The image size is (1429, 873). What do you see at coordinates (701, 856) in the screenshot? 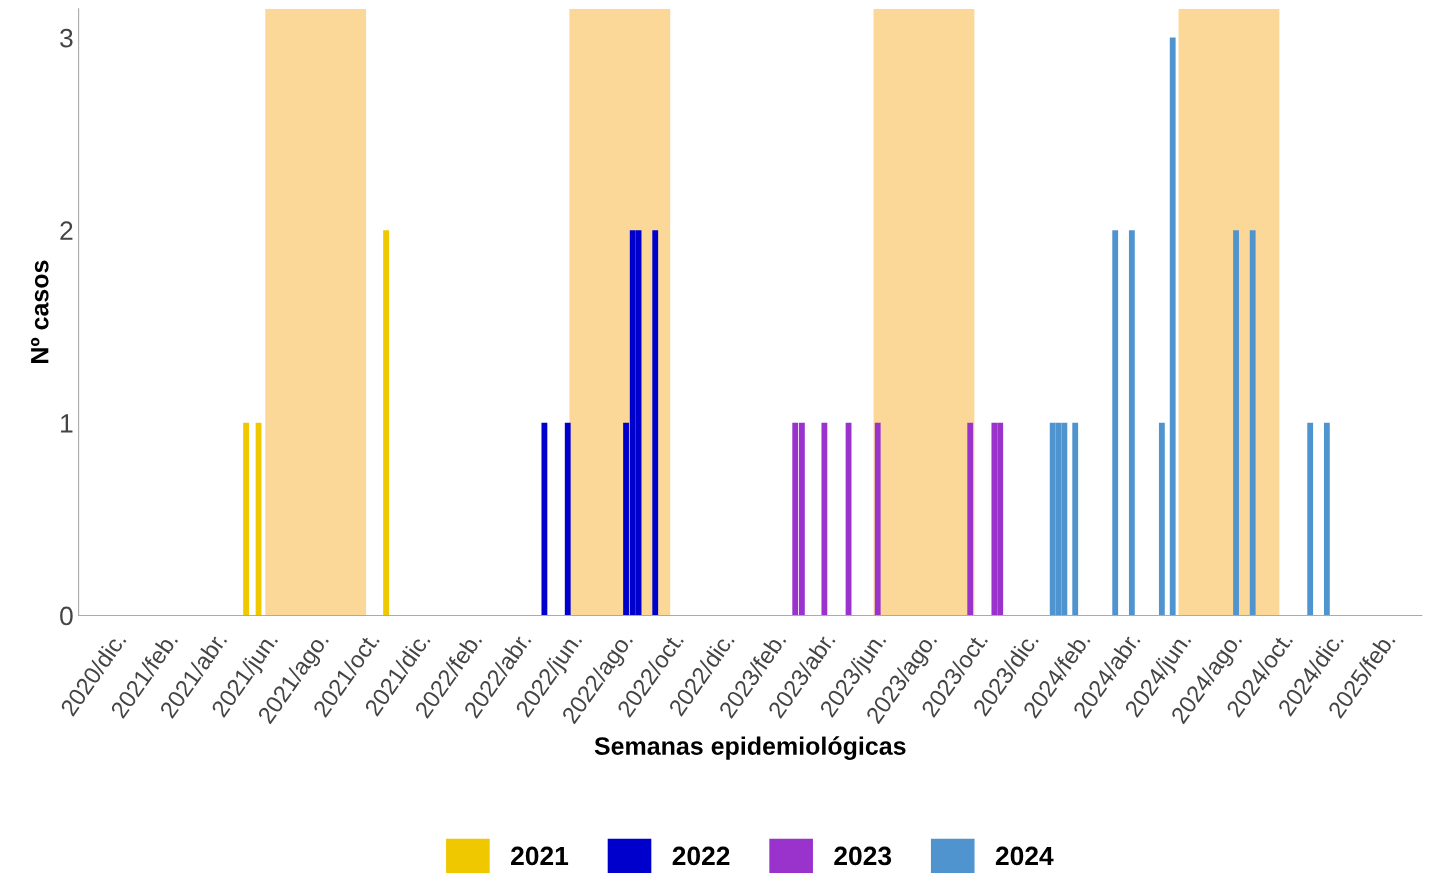
I see `legend-label: 2022` at bounding box center [701, 856].